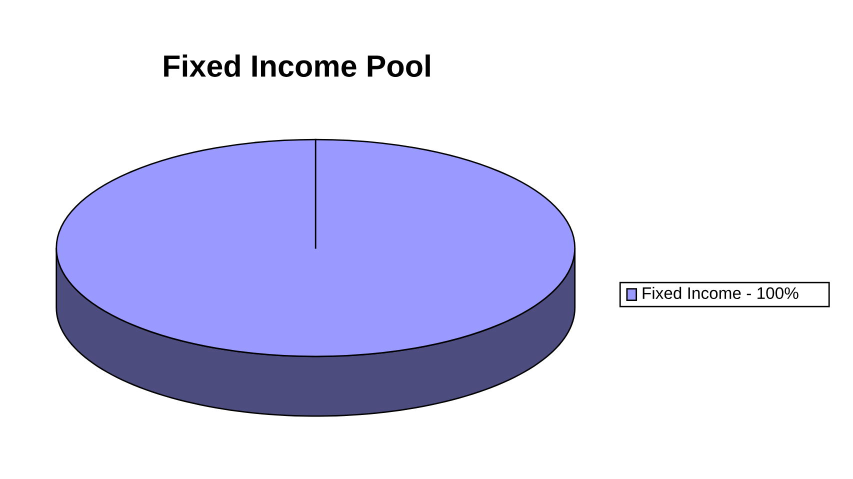 This screenshot has height=479, width=853. Describe the element at coordinates (297, 65) in the screenshot. I see `chart-title: Fixed Income Pool` at that location.